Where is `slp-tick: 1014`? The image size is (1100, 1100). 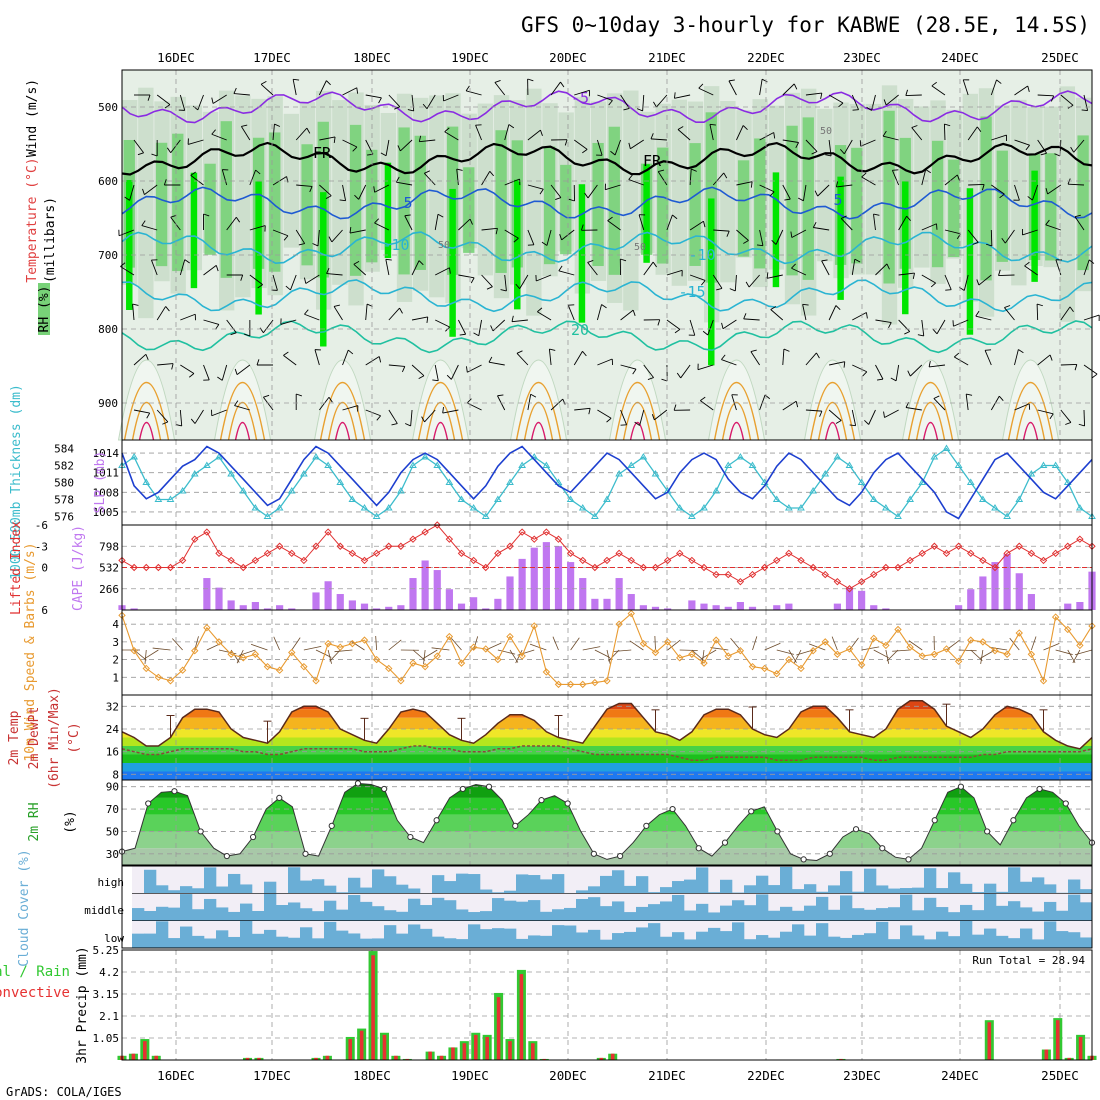 slp-tick: 1014 is located at coordinates (106, 453).